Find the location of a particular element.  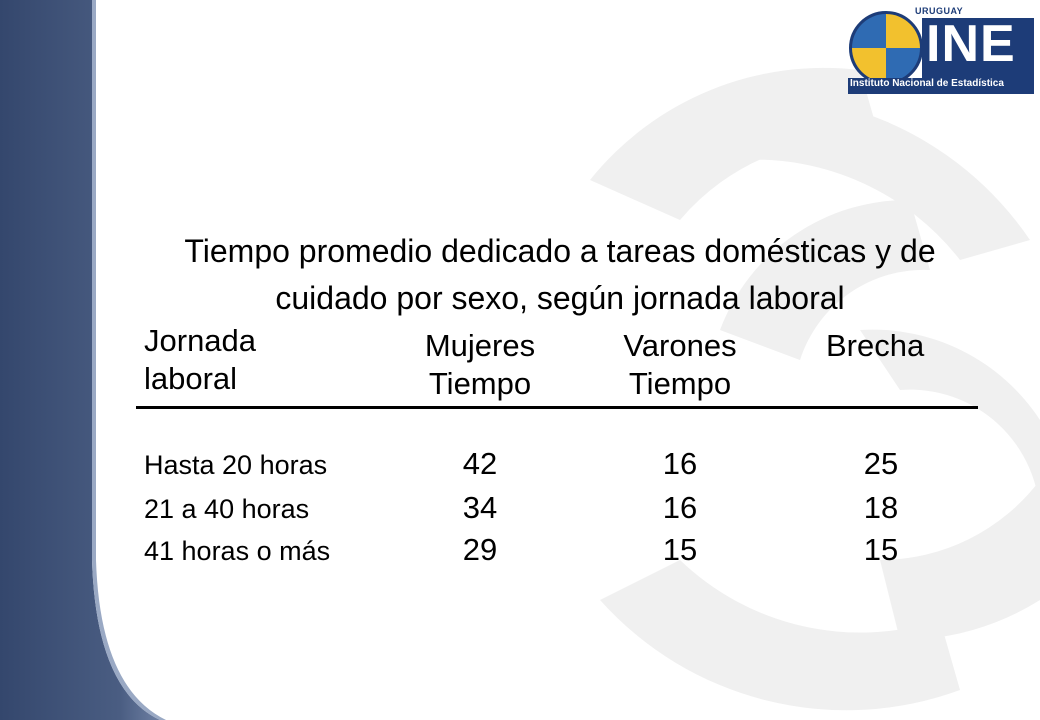

header-varones-line2: Tiempo is located at coordinates (680, 383).